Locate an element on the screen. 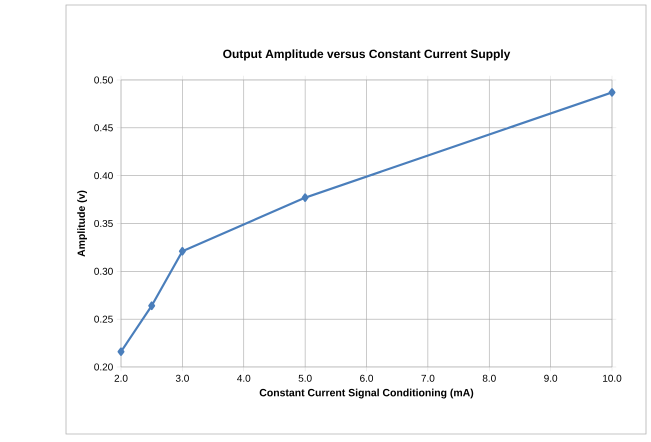 The height and width of the screenshot is (442, 651). y-tick-label: 0.25 is located at coordinates (103, 319).